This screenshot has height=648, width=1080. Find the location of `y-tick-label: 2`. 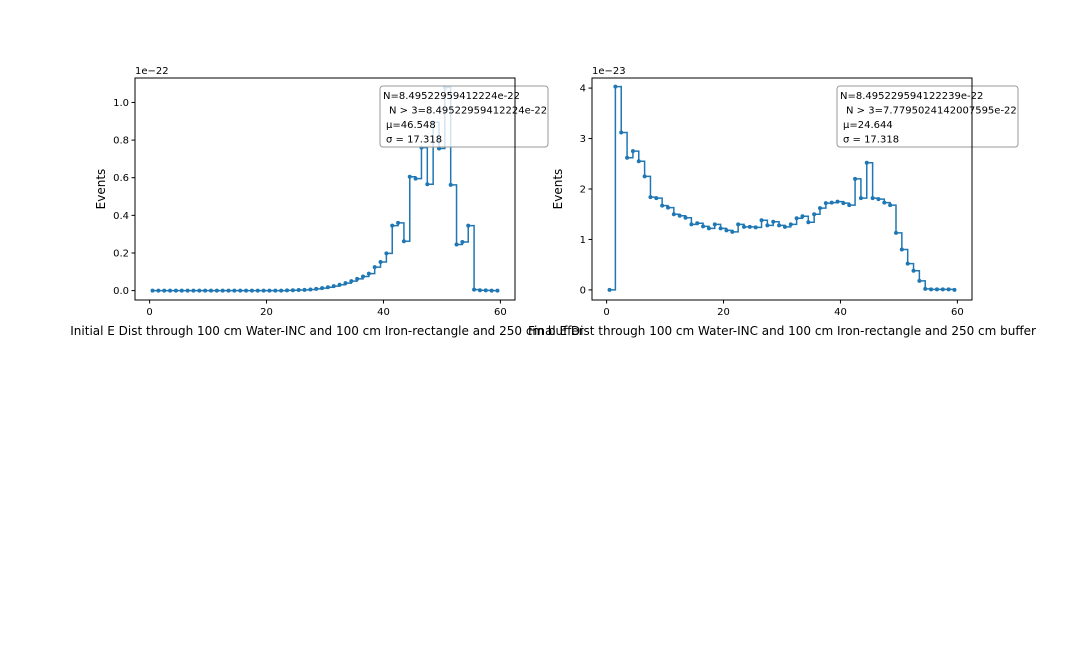

y-tick-label: 2 is located at coordinates (583, 190).